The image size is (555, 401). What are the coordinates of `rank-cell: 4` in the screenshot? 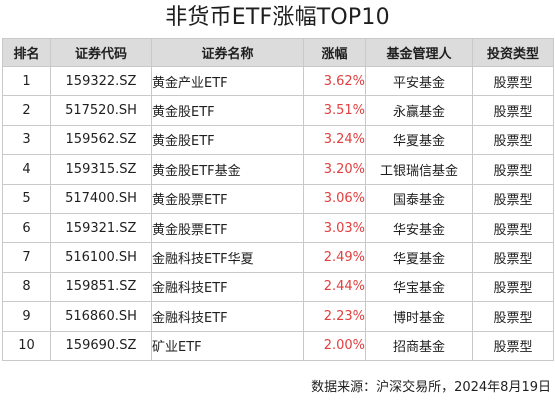 It's located at (26, 169).